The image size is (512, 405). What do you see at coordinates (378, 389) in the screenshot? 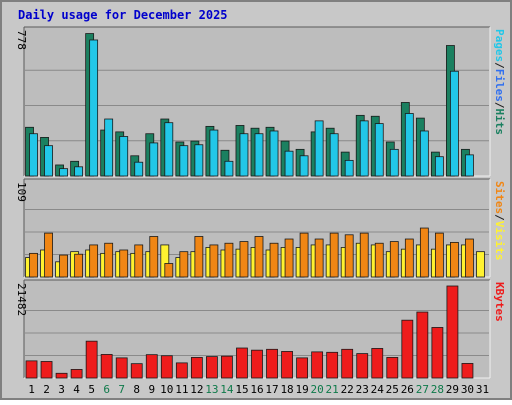
I see `x-tick-day-24: 24` at bounding box center [378, 389].